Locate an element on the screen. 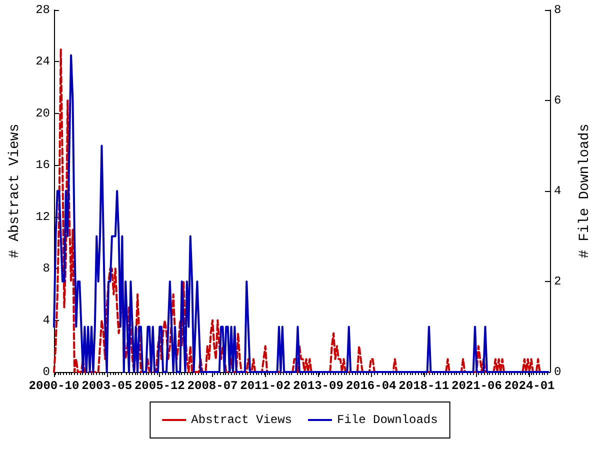 This screenshot has width=600, height=450. y2-tick-label: 4 is located at coordinates (558, 191).